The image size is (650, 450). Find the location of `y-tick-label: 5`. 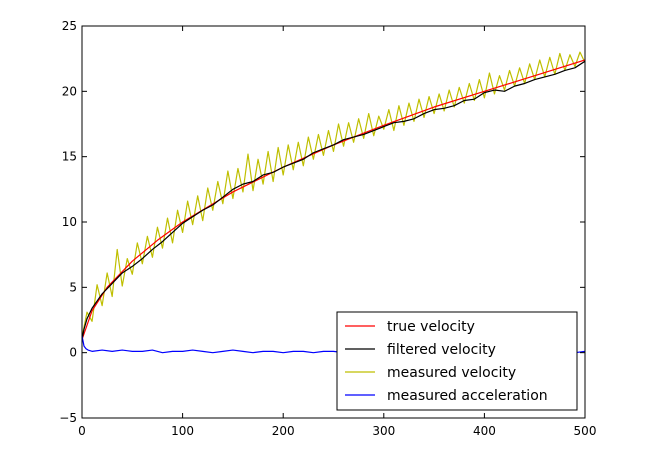

y-tick-label: 5 is located at coordinates (73, 287).